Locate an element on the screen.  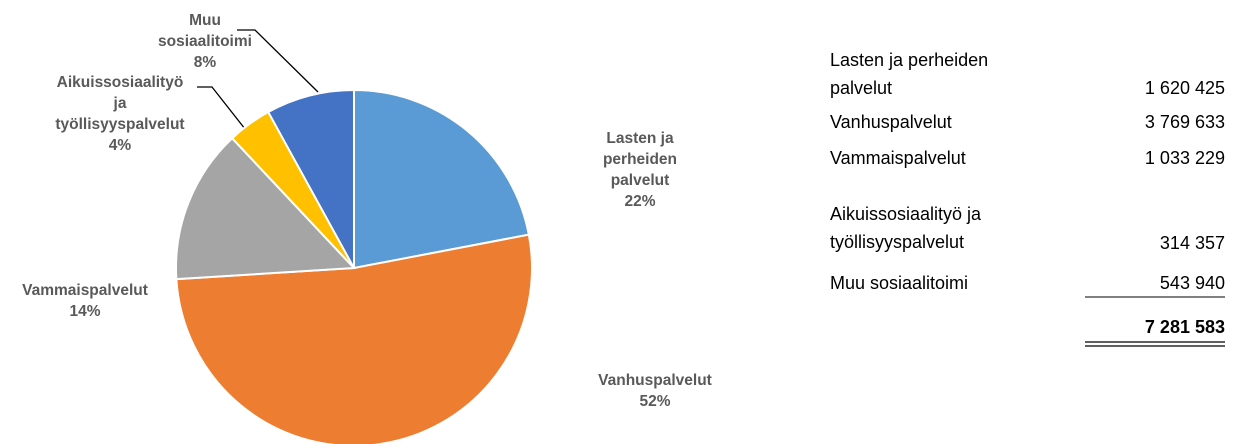
category-label: Muu sosiaalitoimi is located at coordinates (205, 31).